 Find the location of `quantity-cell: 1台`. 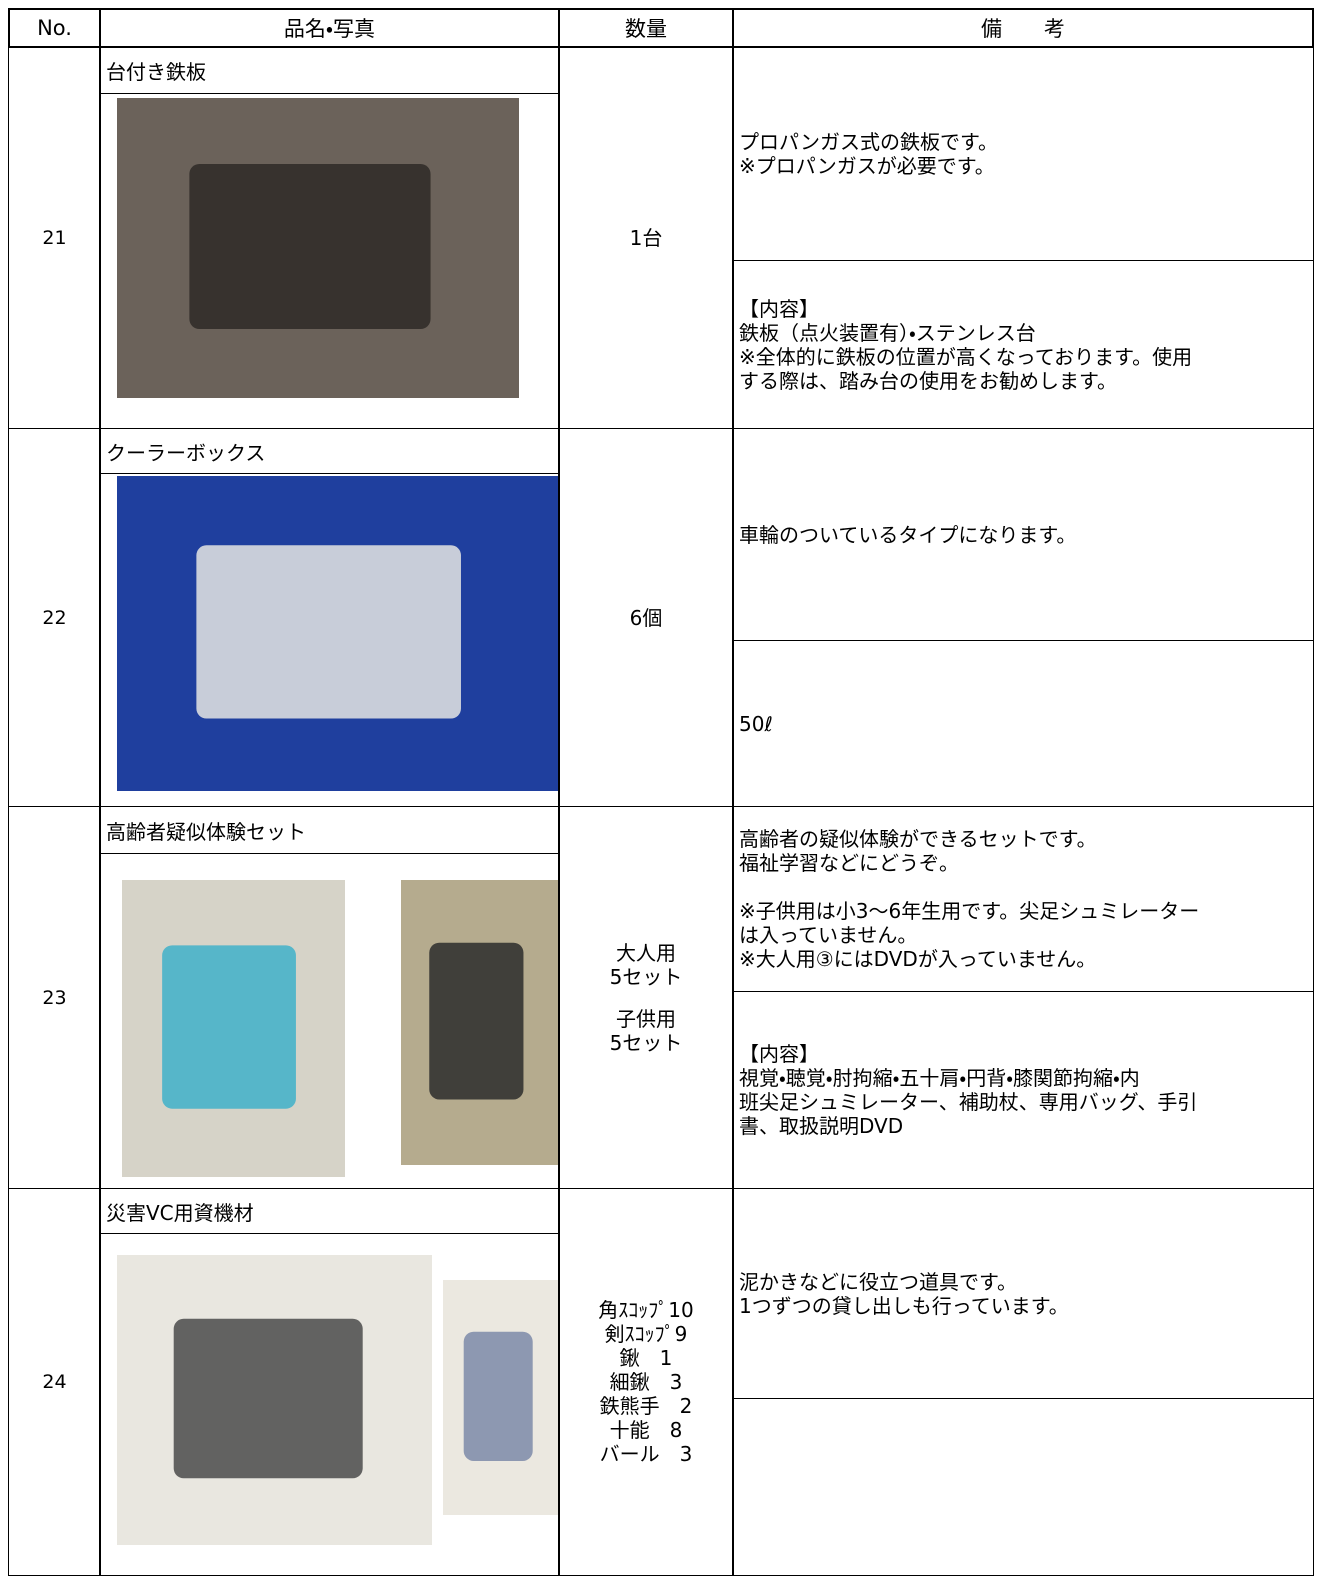

quantity-cell: 1台 is located at coordinates (646, 237).